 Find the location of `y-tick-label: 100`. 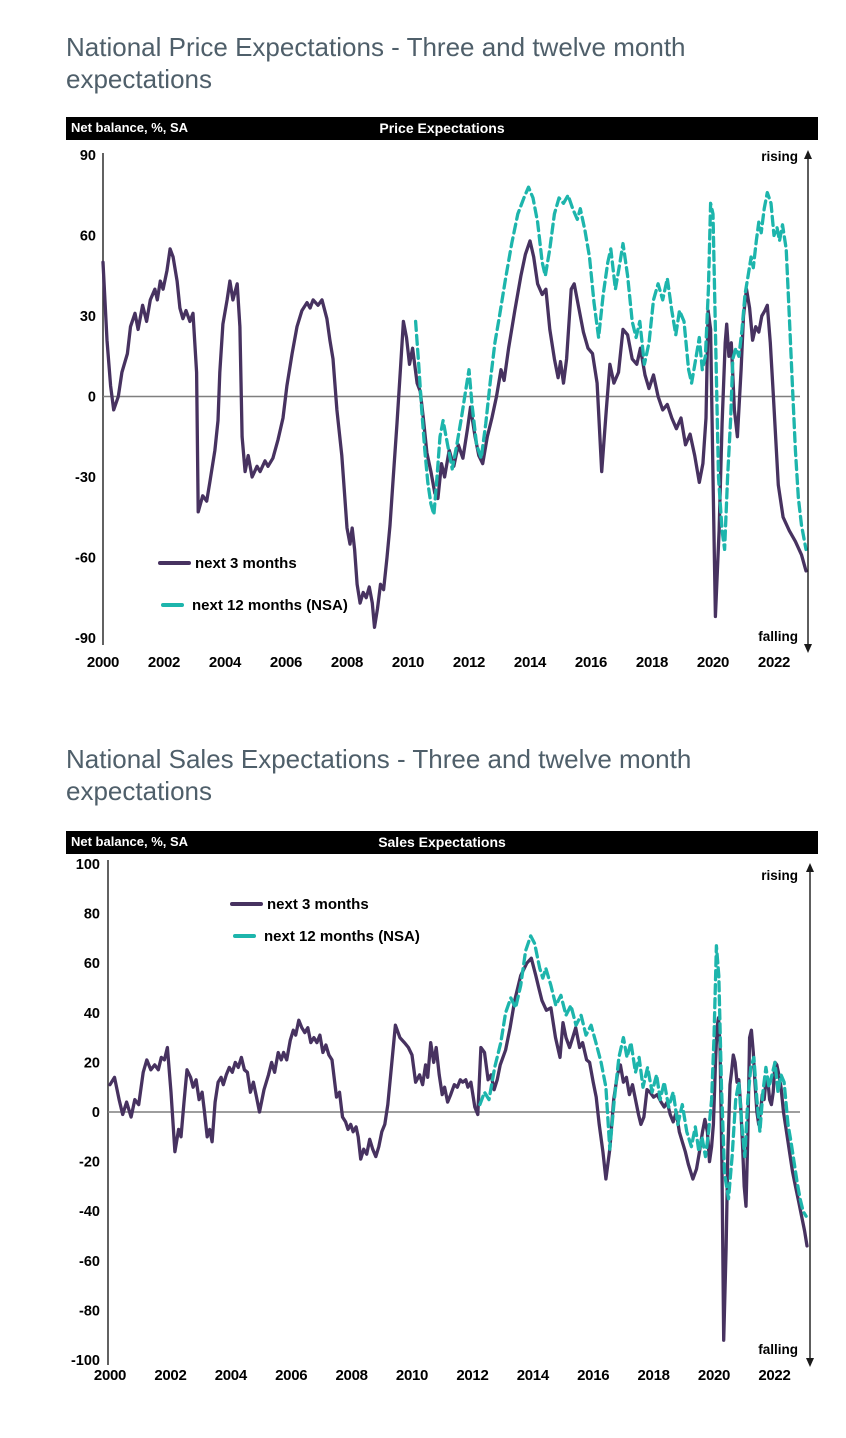

y-tick-label: 100 is located at coordinates (88, 865).